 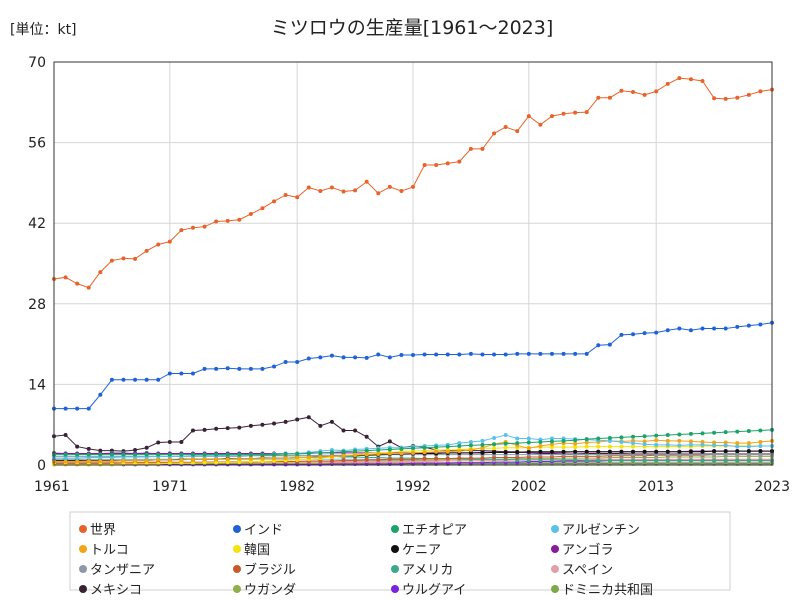 I want to click on legend-label: ドミニカ共和国, so click(x=607, y=590).